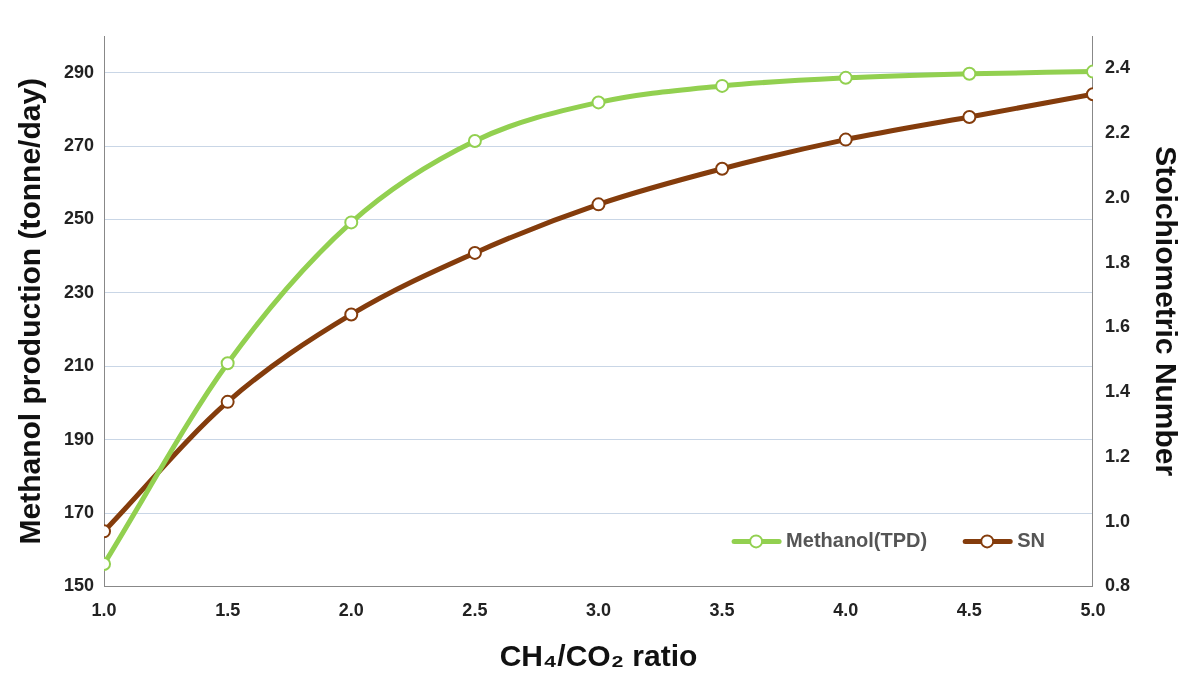 The height and width of the screenshot is (680, 1201). Describe the element at coordinates (598, 610) in the screenshot. I see `x-tick-label: 3.0` at that location.